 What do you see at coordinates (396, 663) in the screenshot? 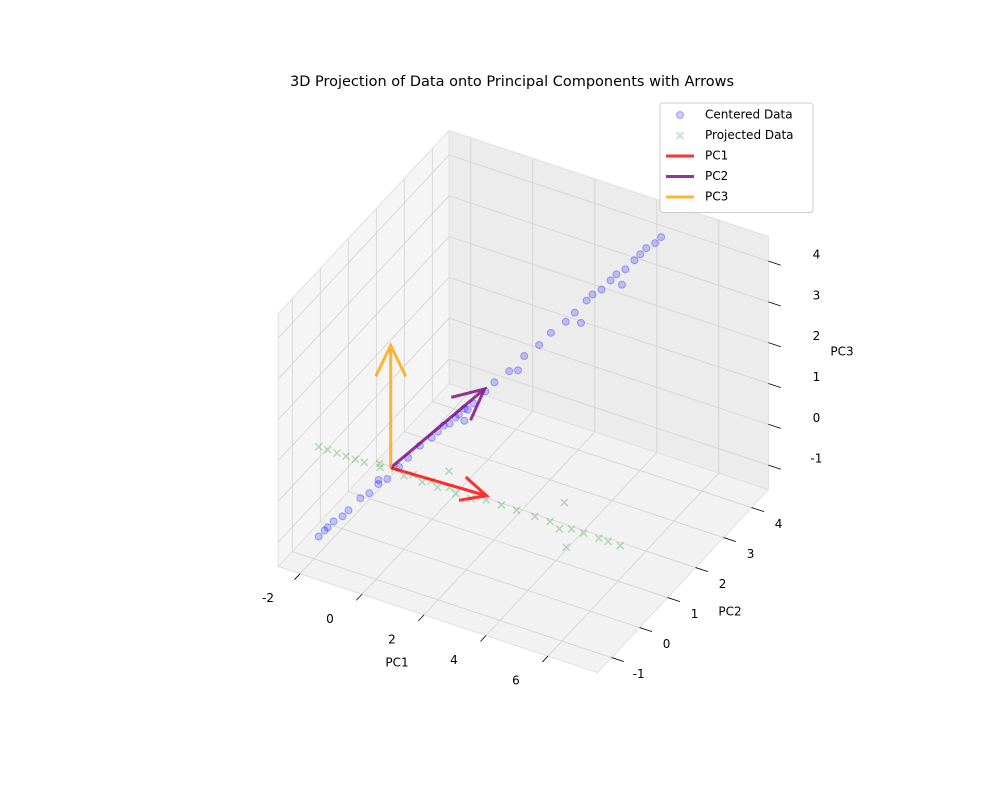
I see `x-axis-label: PC1` at bounding box center [396, 663].